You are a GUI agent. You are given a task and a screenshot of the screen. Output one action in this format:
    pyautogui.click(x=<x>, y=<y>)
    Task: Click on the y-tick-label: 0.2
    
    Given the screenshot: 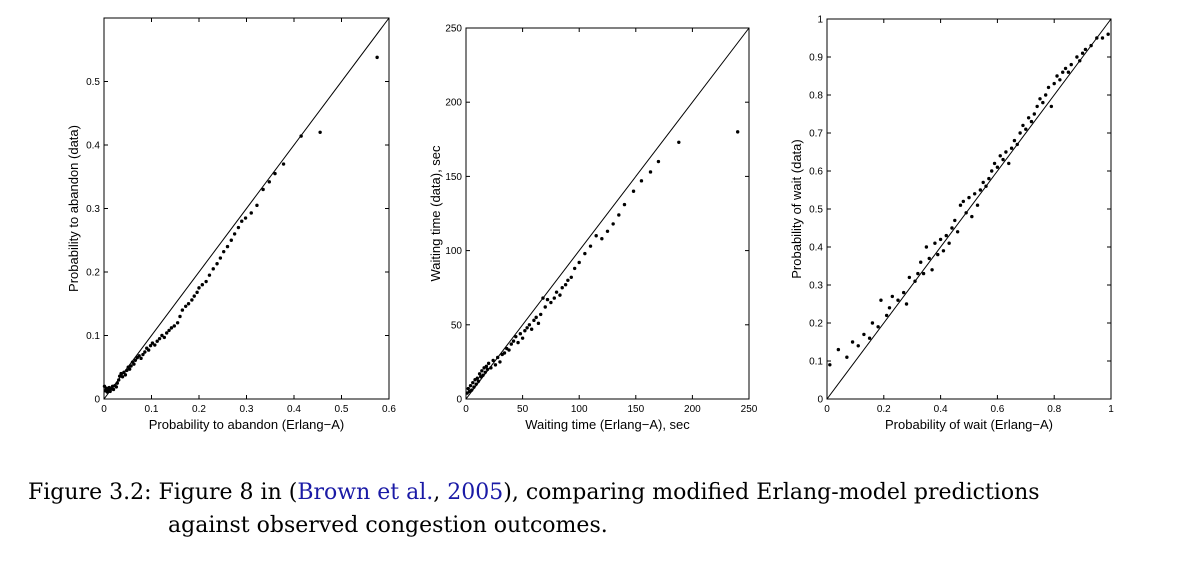 What is the action you would take?
    pyautogui.click(x=93, y=273)
    